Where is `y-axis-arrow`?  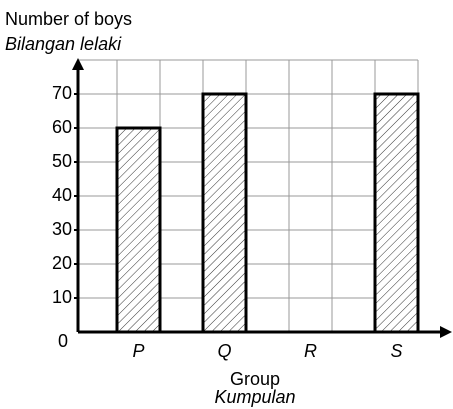
y-axis-arrow is located at coordinates (78, 64).